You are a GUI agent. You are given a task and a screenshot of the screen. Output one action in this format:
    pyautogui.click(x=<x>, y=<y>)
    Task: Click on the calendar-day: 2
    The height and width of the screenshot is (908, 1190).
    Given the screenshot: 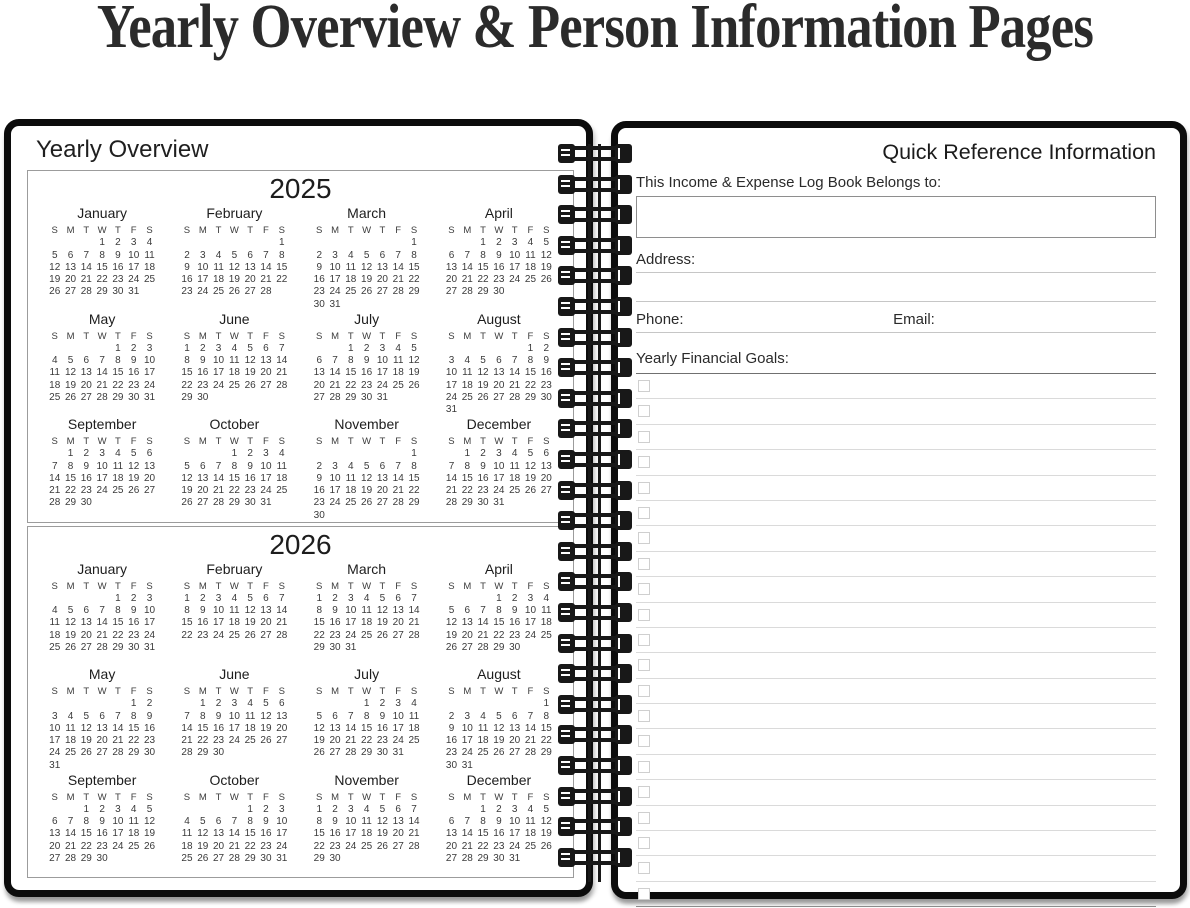 What is the action you would take?
    pyautogui.click(x=483, y=454)
    